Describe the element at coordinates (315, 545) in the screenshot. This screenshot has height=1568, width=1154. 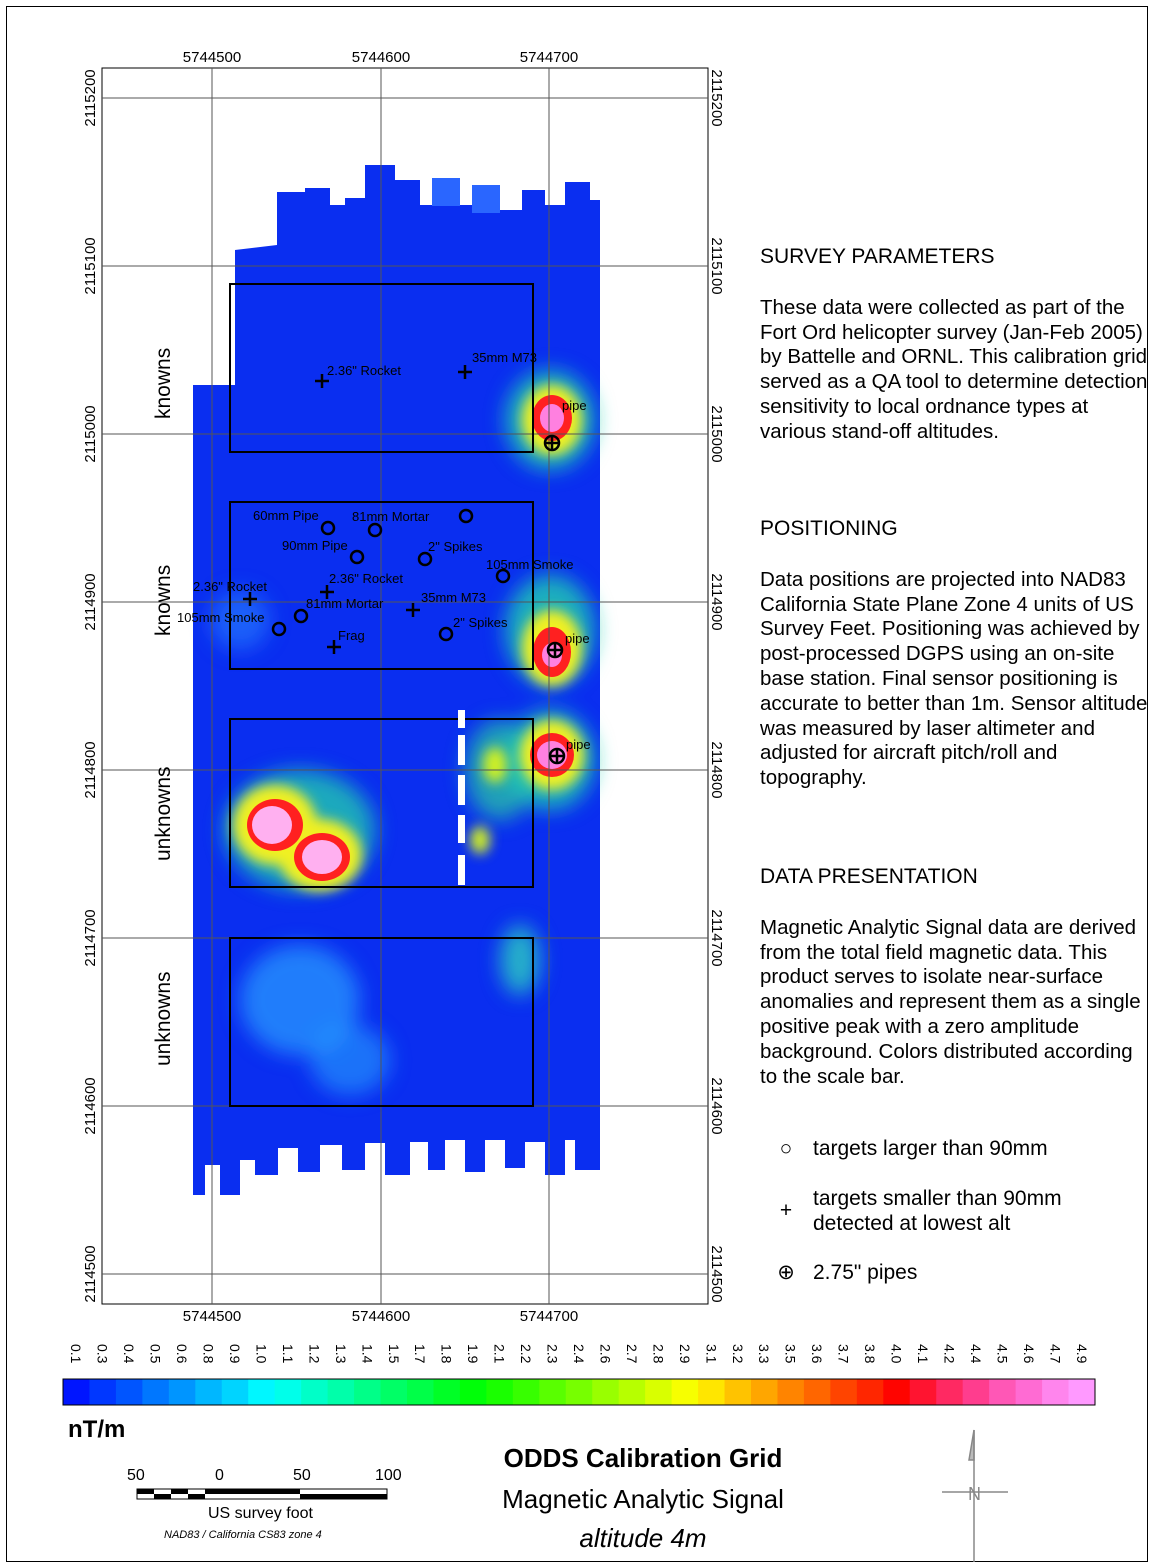
I see `target-label: 90mm Pipe` at that location.